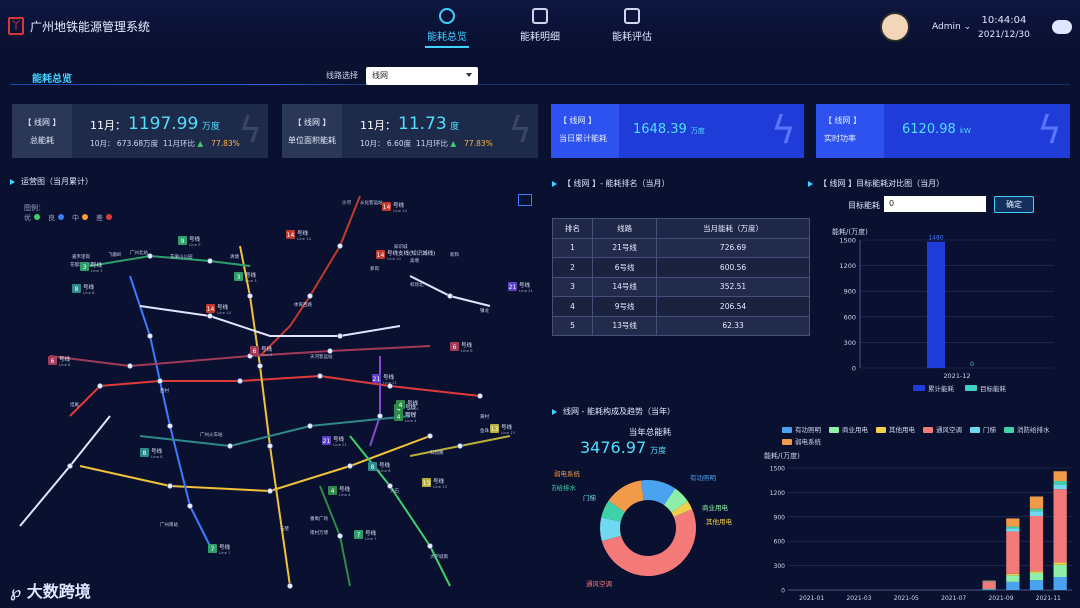  What do you see at coordinates (942, 430) in the screenshot?
I see `legend-item: 通风空调` at bounding box center [942, 430].